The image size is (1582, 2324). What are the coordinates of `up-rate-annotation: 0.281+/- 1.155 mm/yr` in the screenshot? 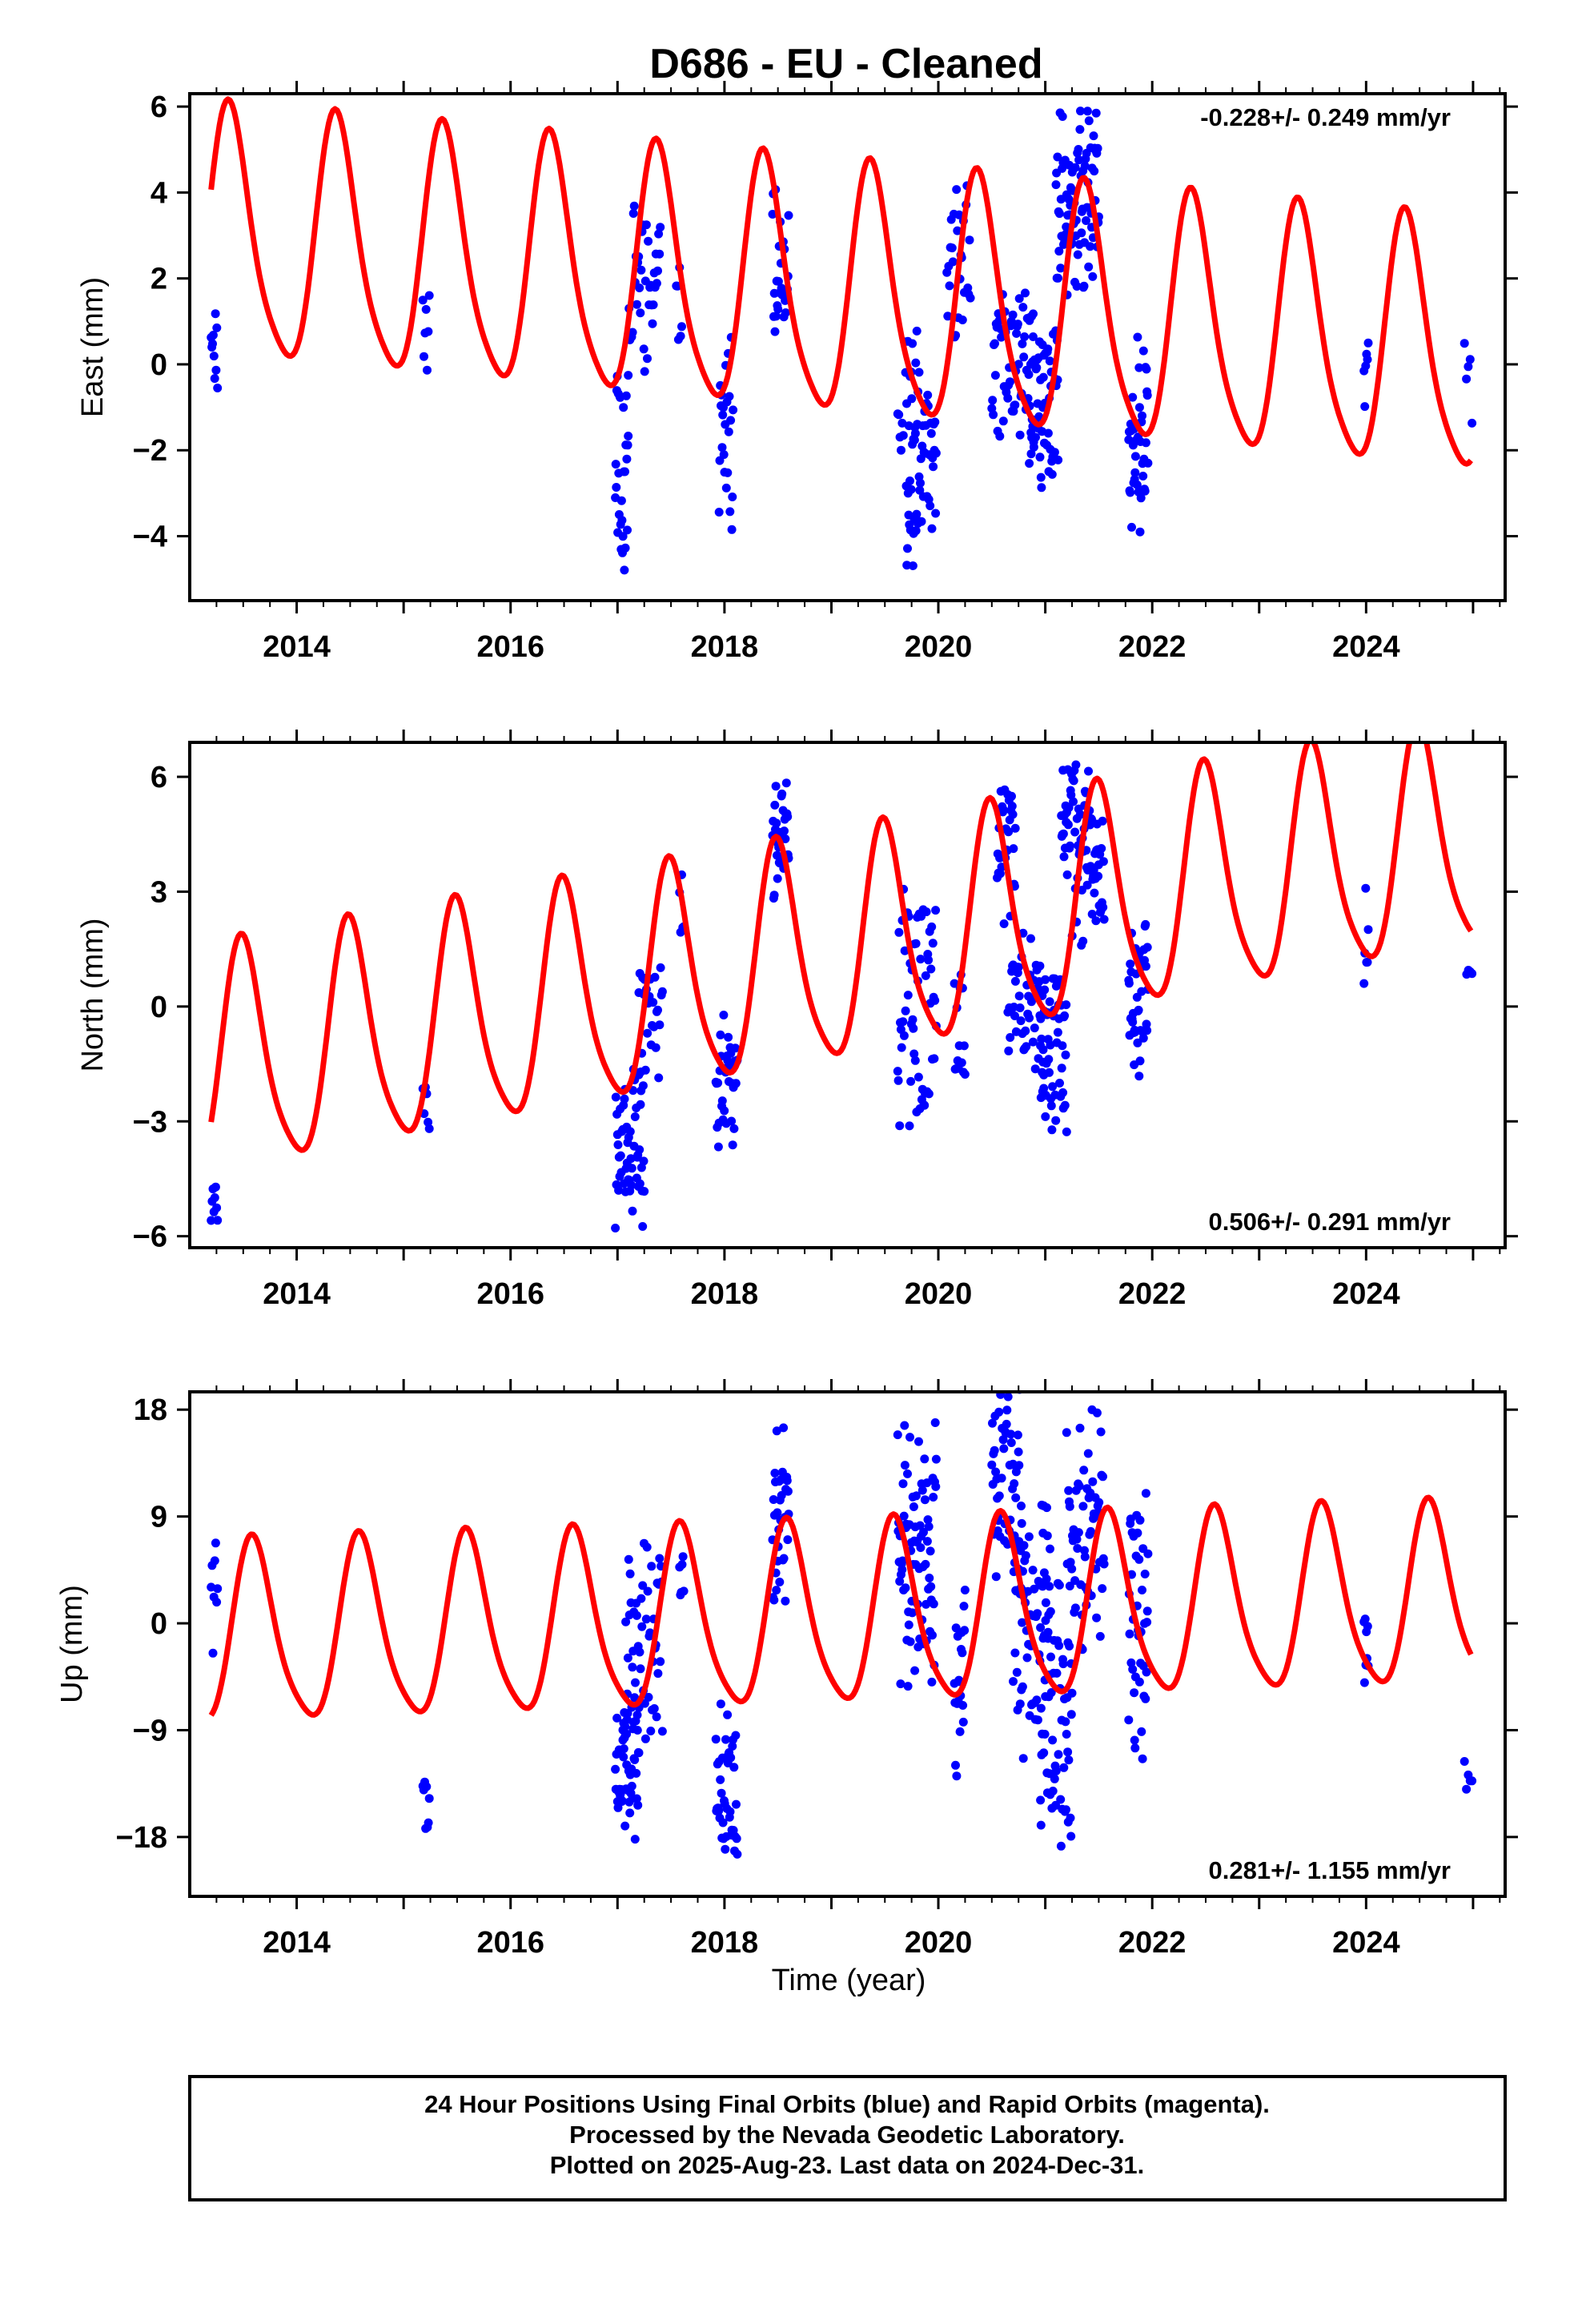 It's located at (1330, 1870).